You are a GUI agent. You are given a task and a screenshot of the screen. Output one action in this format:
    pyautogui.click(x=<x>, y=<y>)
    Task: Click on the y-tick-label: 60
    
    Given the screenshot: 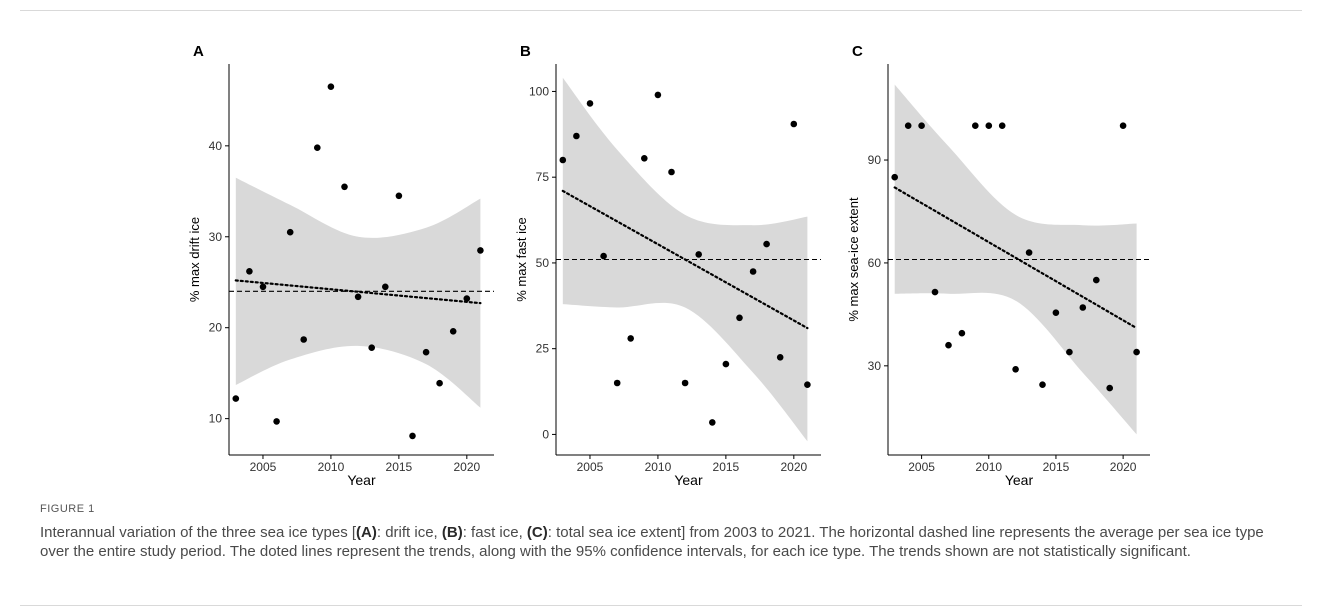 What is the action you would take?
    pyautogui.click(x=875, y=263)
    